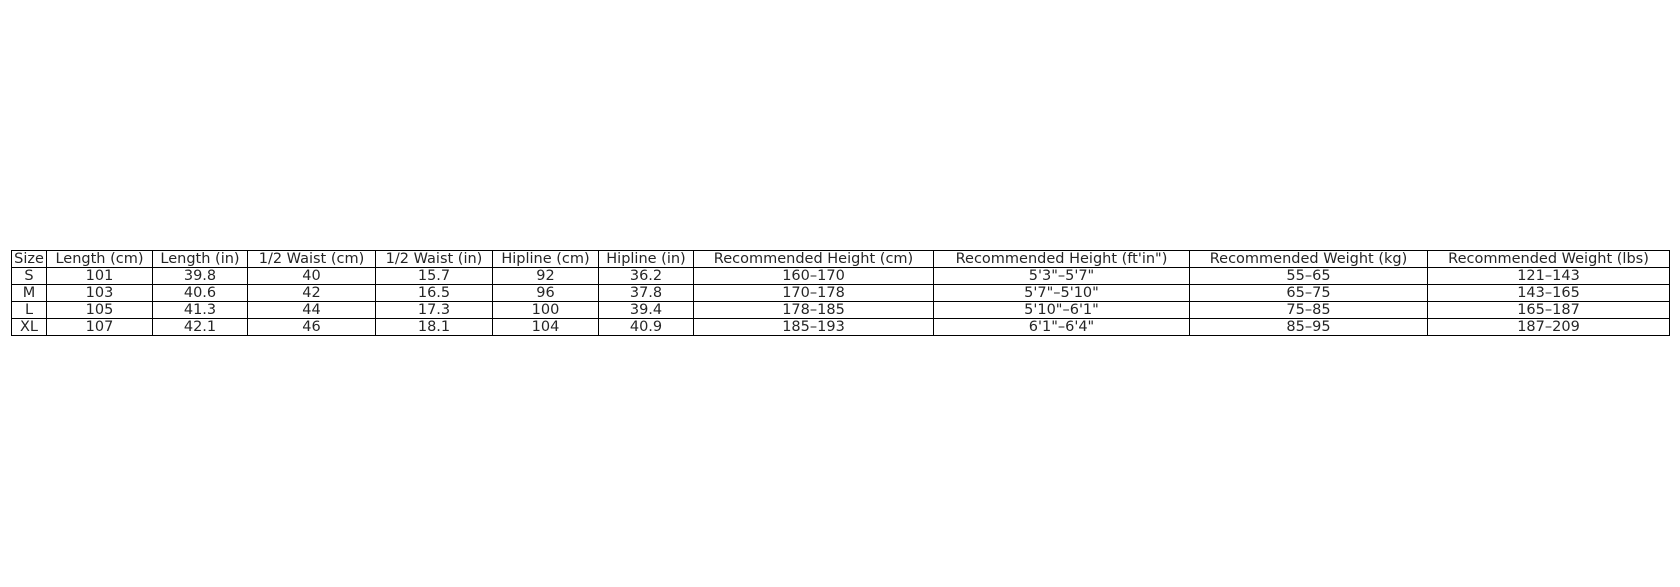 This screenshot has width=1680, height=587. Describe the element at coordinates (545, 259) in the screenshot. I see `column-header: Hipline (cm)` at that location.